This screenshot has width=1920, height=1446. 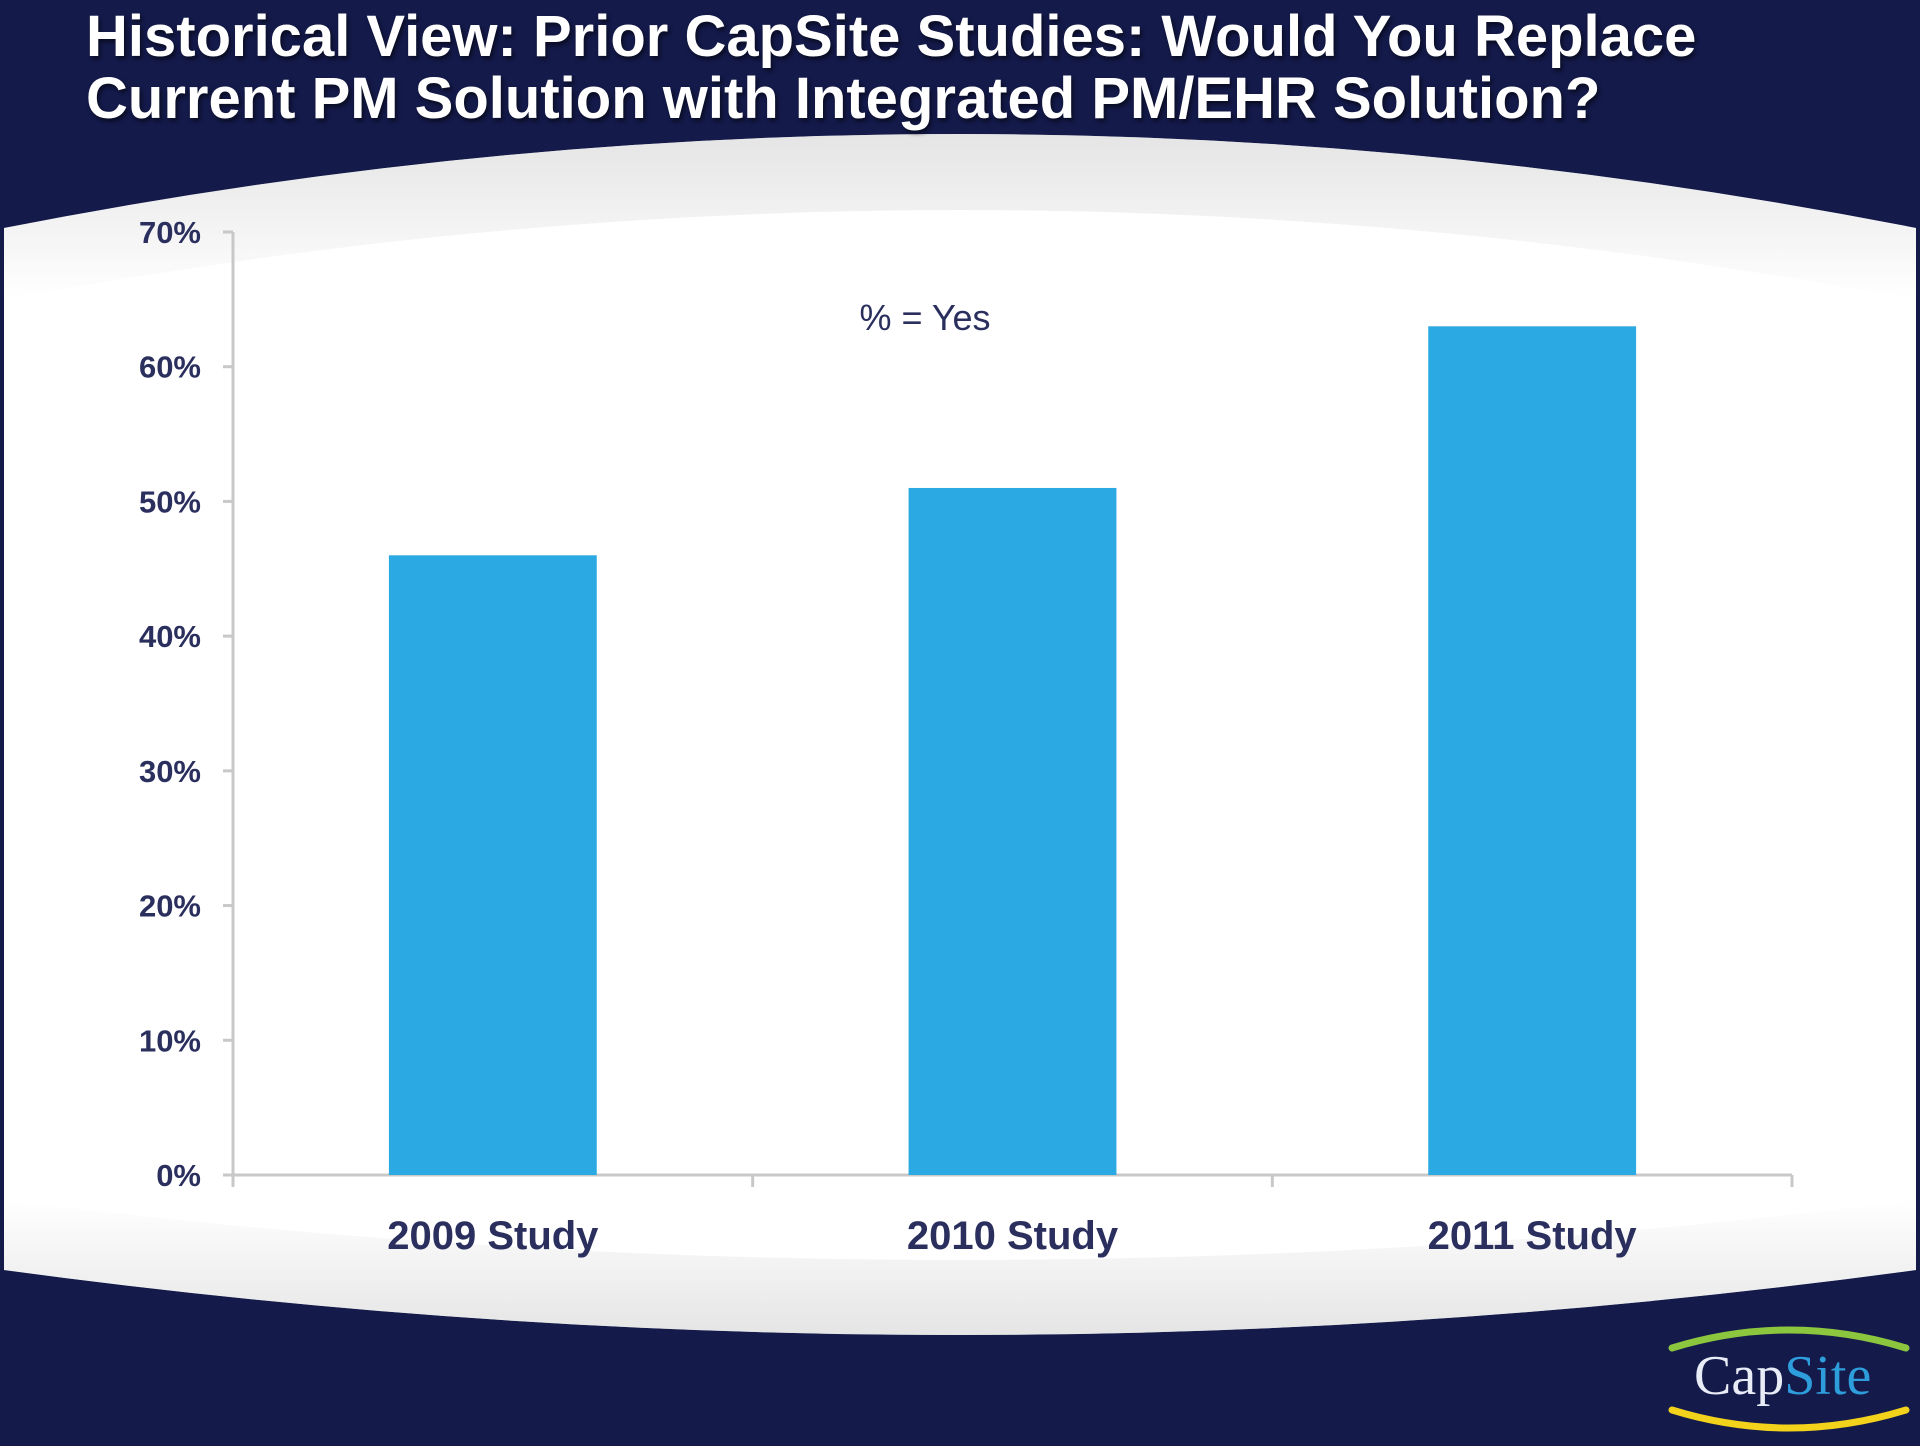 I want to click on logo-wordmark: CapSite, so click(x=1782, y=1376).